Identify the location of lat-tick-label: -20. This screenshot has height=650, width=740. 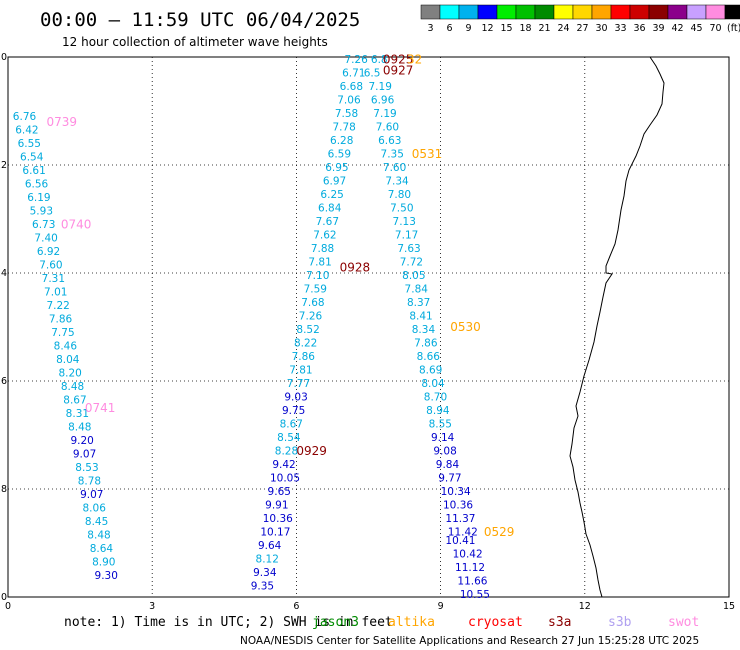
(3, 597).